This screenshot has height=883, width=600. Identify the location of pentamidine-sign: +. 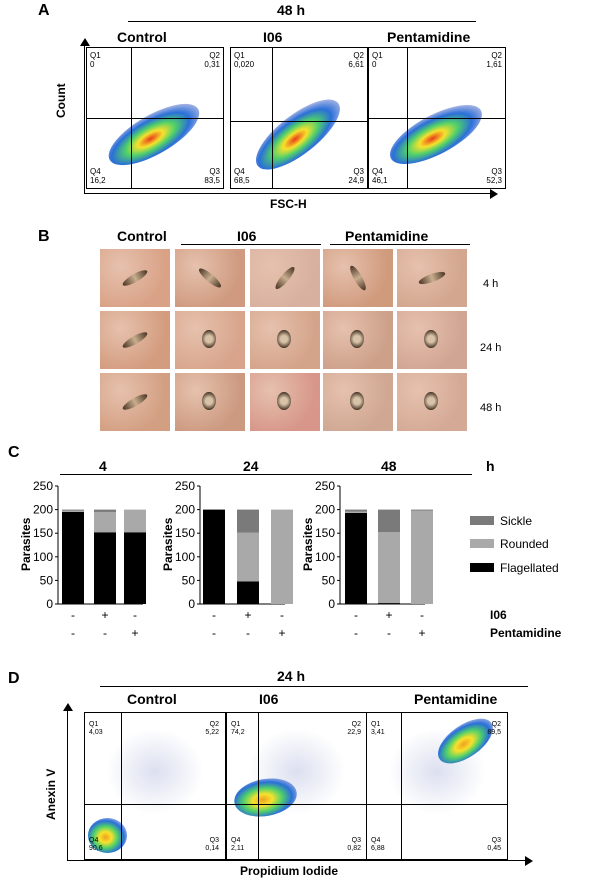
(134, 633).